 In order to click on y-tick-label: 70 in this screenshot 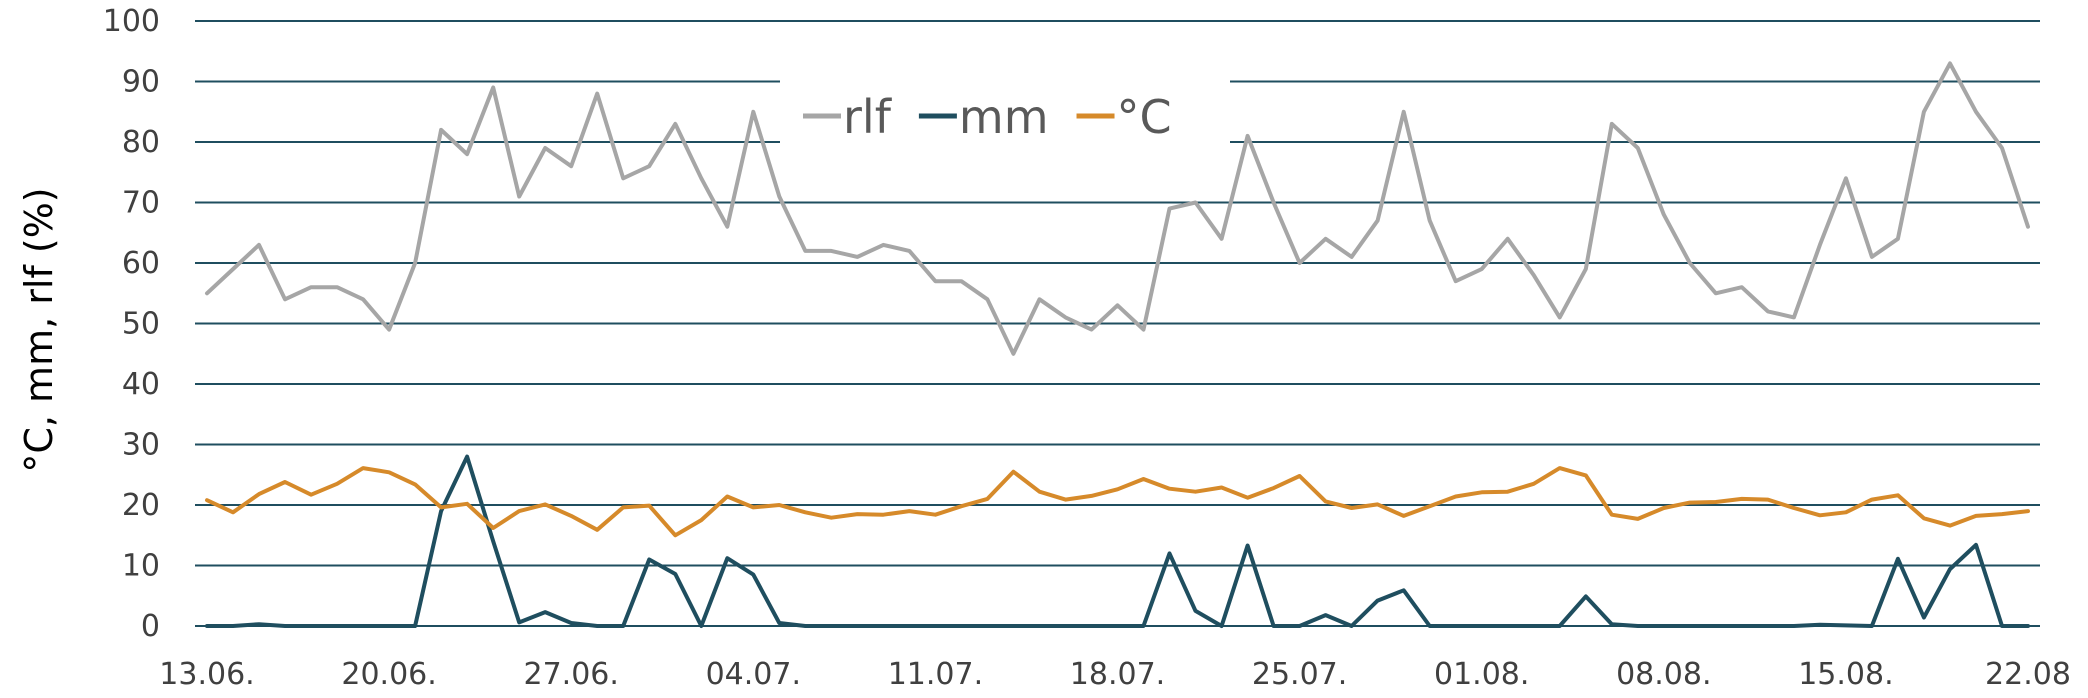, I will do `click(141, 203)`.